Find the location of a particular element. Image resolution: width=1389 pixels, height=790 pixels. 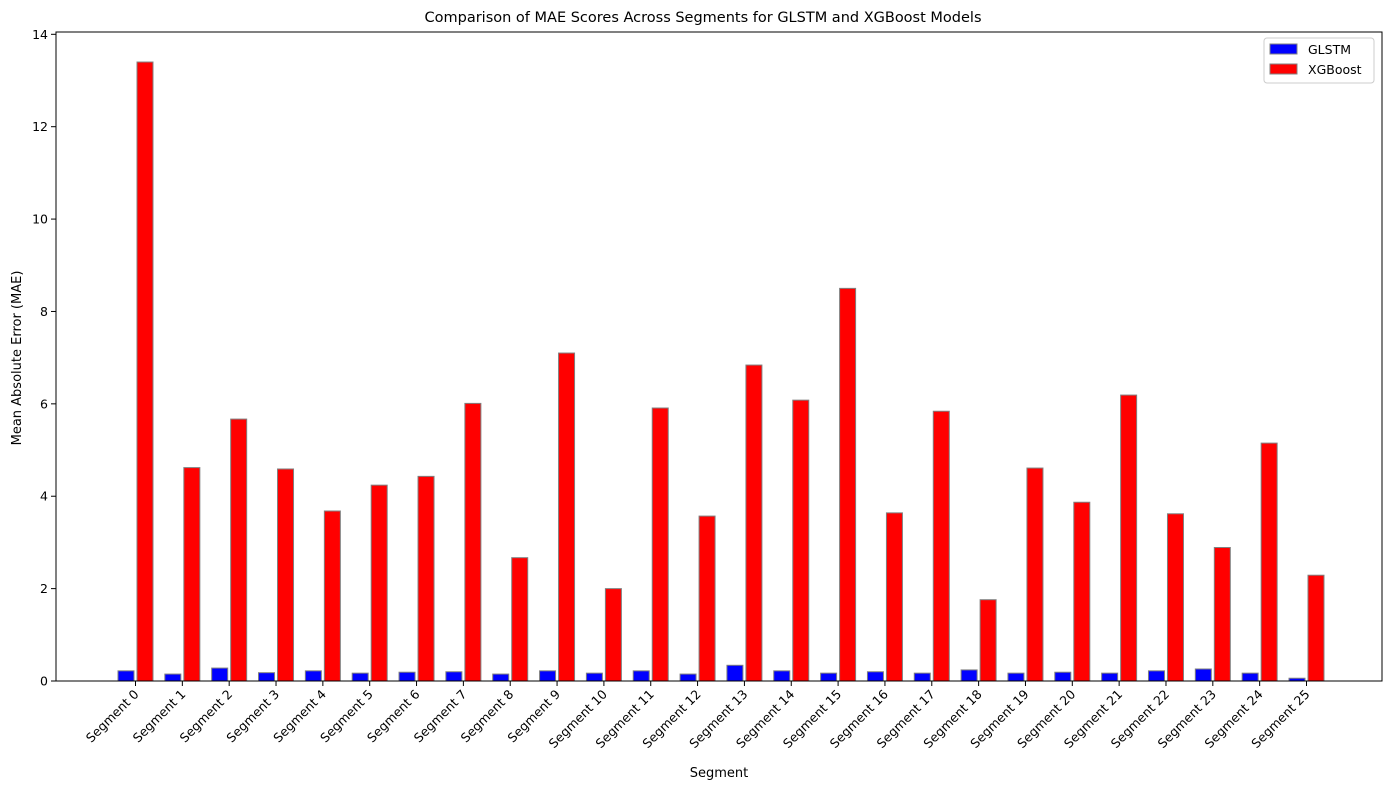

y-tick-label: 0 is located at coordinates (44, 681).